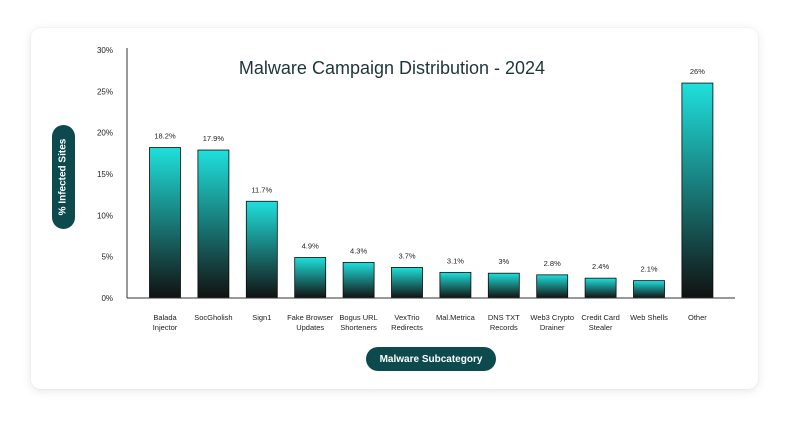 Image resolution: width=789 pixels, height=426 pixels. I want to click on x-tick-label: Web Shells, so click(649, 317).